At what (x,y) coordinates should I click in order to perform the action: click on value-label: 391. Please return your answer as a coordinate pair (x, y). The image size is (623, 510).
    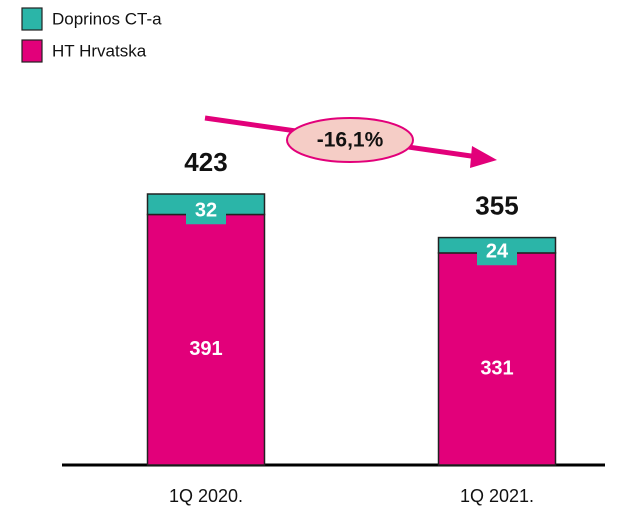
    Looking at the image, I should click on (205, 349).